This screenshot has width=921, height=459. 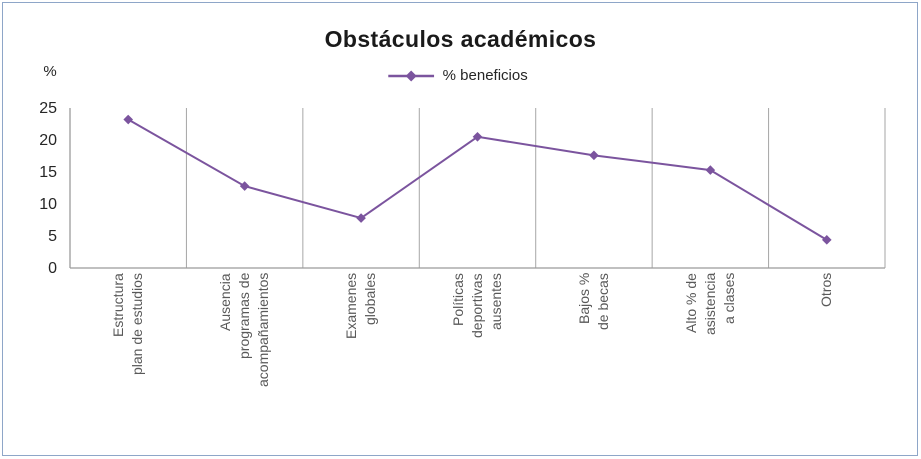 I want to click on x-category-cell: Políticas deportivas ausentes, so click(x=477, y=363).